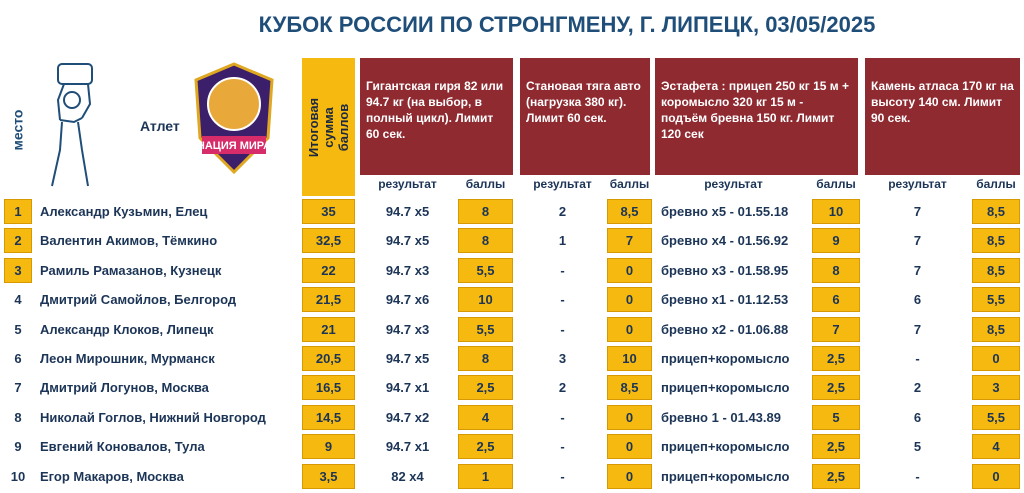 The width and height of the screenshot is (1024, 493). Describe the element at coordinates (112, 476) in the screenshot. I see `athlete-name: Егор Макаров, Москва` at that location.